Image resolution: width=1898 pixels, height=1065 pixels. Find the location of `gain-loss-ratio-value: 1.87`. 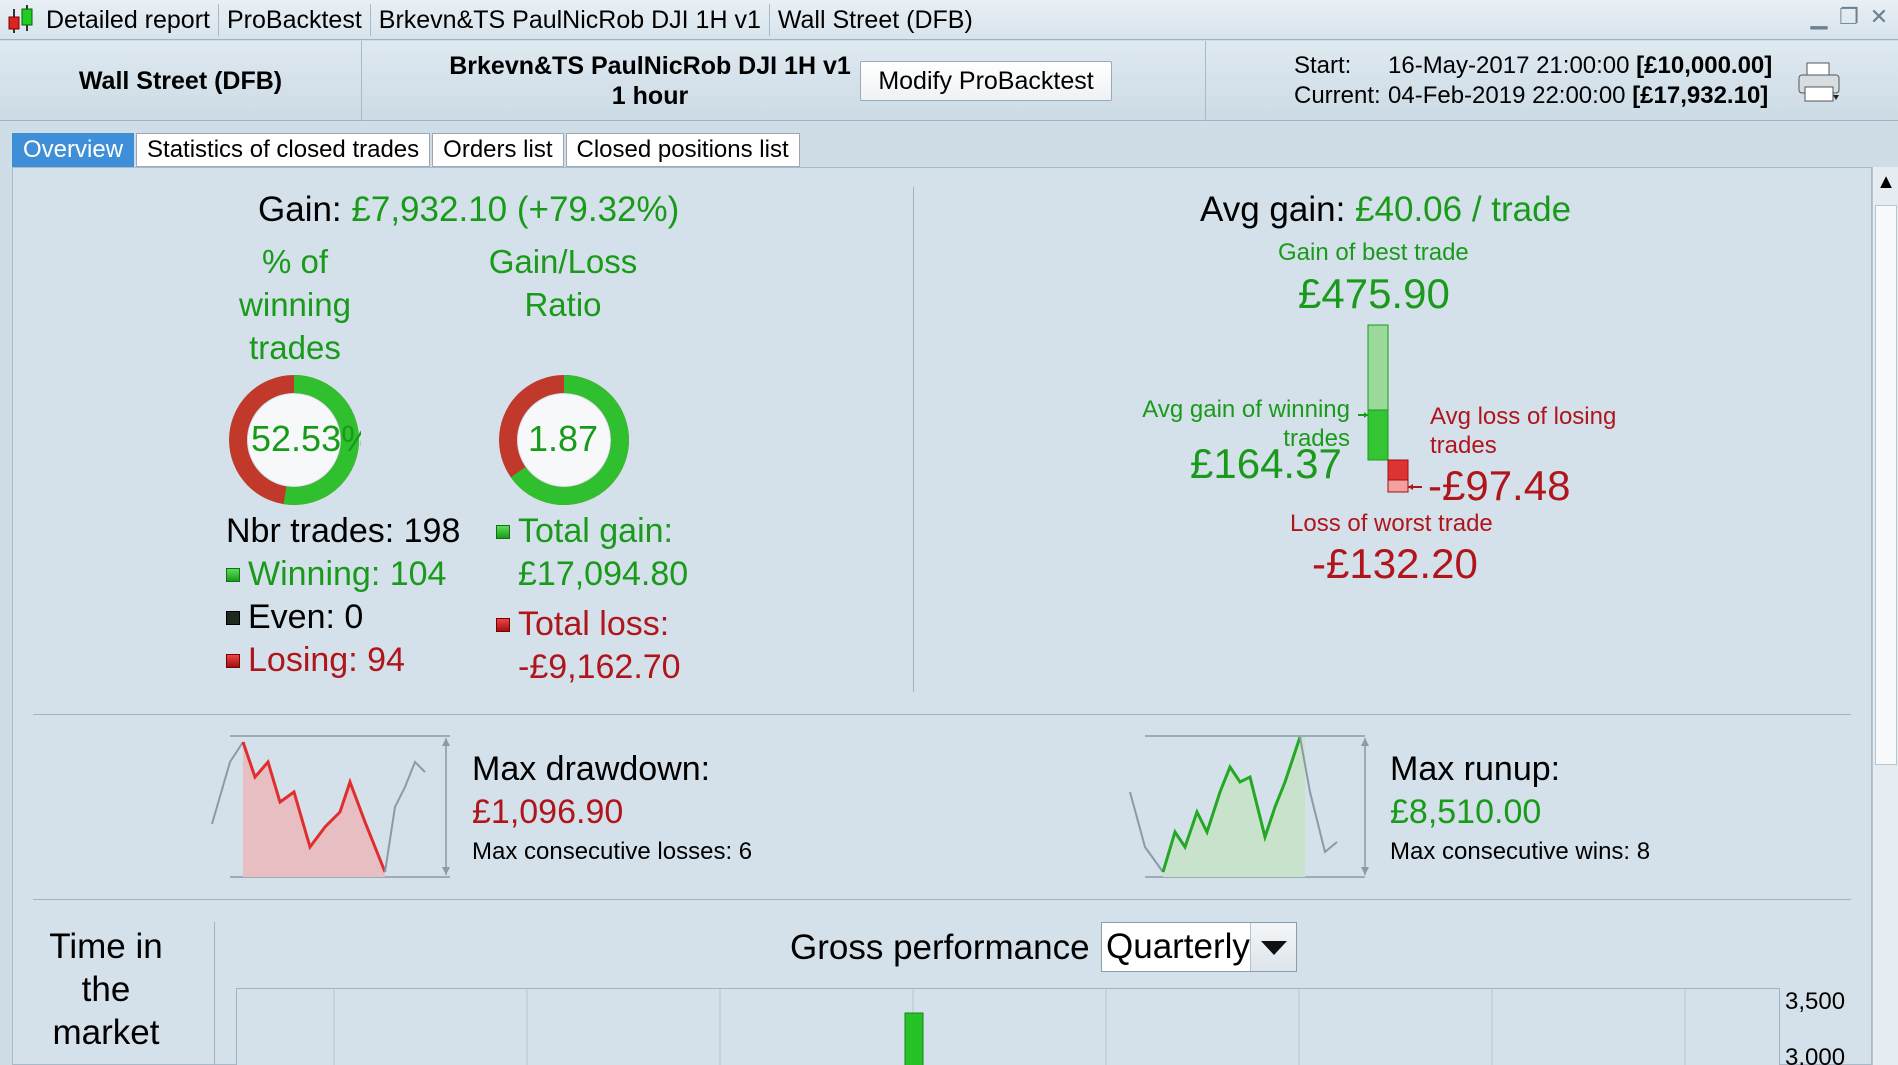

gain-loss-ratio-value: 1.87 is located at coordinates (563, 438).